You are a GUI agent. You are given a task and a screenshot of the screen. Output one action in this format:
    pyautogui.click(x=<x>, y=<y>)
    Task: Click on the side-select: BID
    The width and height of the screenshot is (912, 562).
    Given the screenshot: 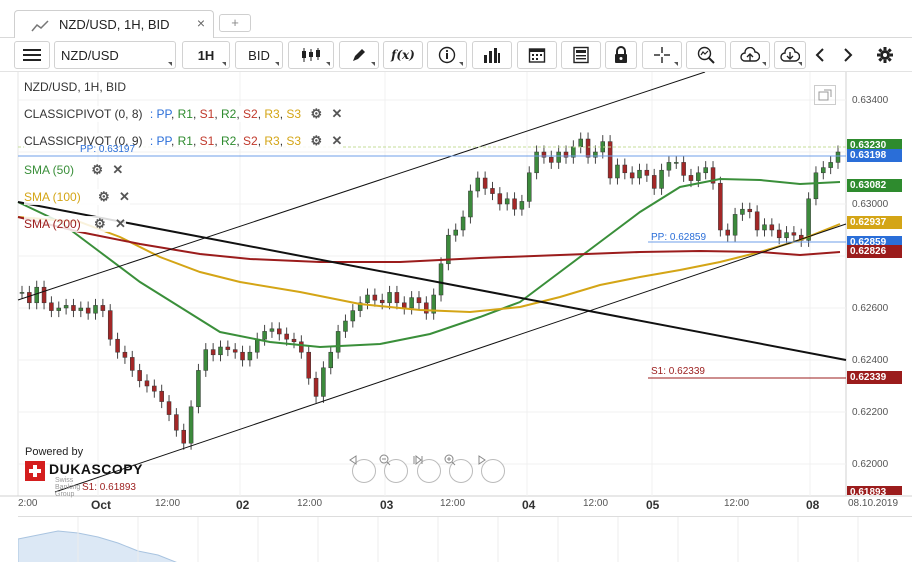 What is the action you would take?
    pyautogui.click(x=259, y=55)
    